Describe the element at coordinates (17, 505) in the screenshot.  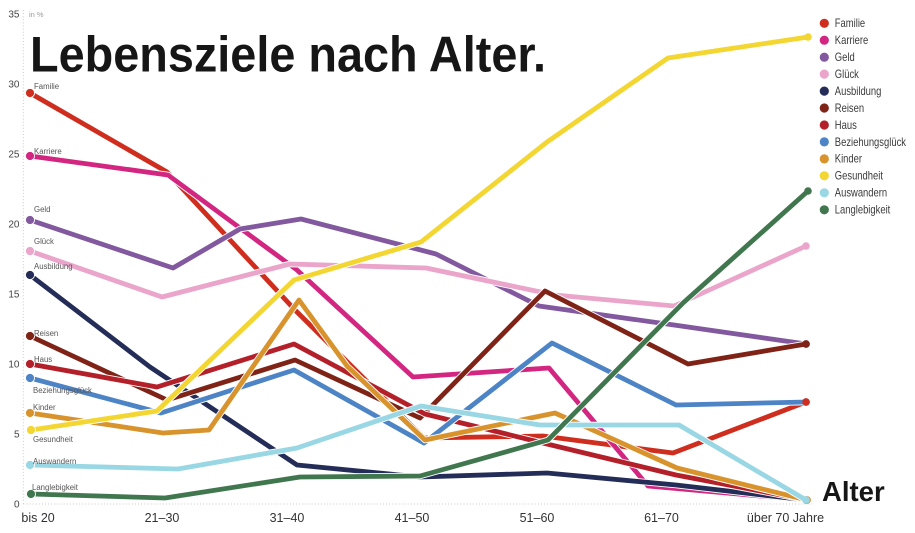
I see `svg-text: 0` at that location.